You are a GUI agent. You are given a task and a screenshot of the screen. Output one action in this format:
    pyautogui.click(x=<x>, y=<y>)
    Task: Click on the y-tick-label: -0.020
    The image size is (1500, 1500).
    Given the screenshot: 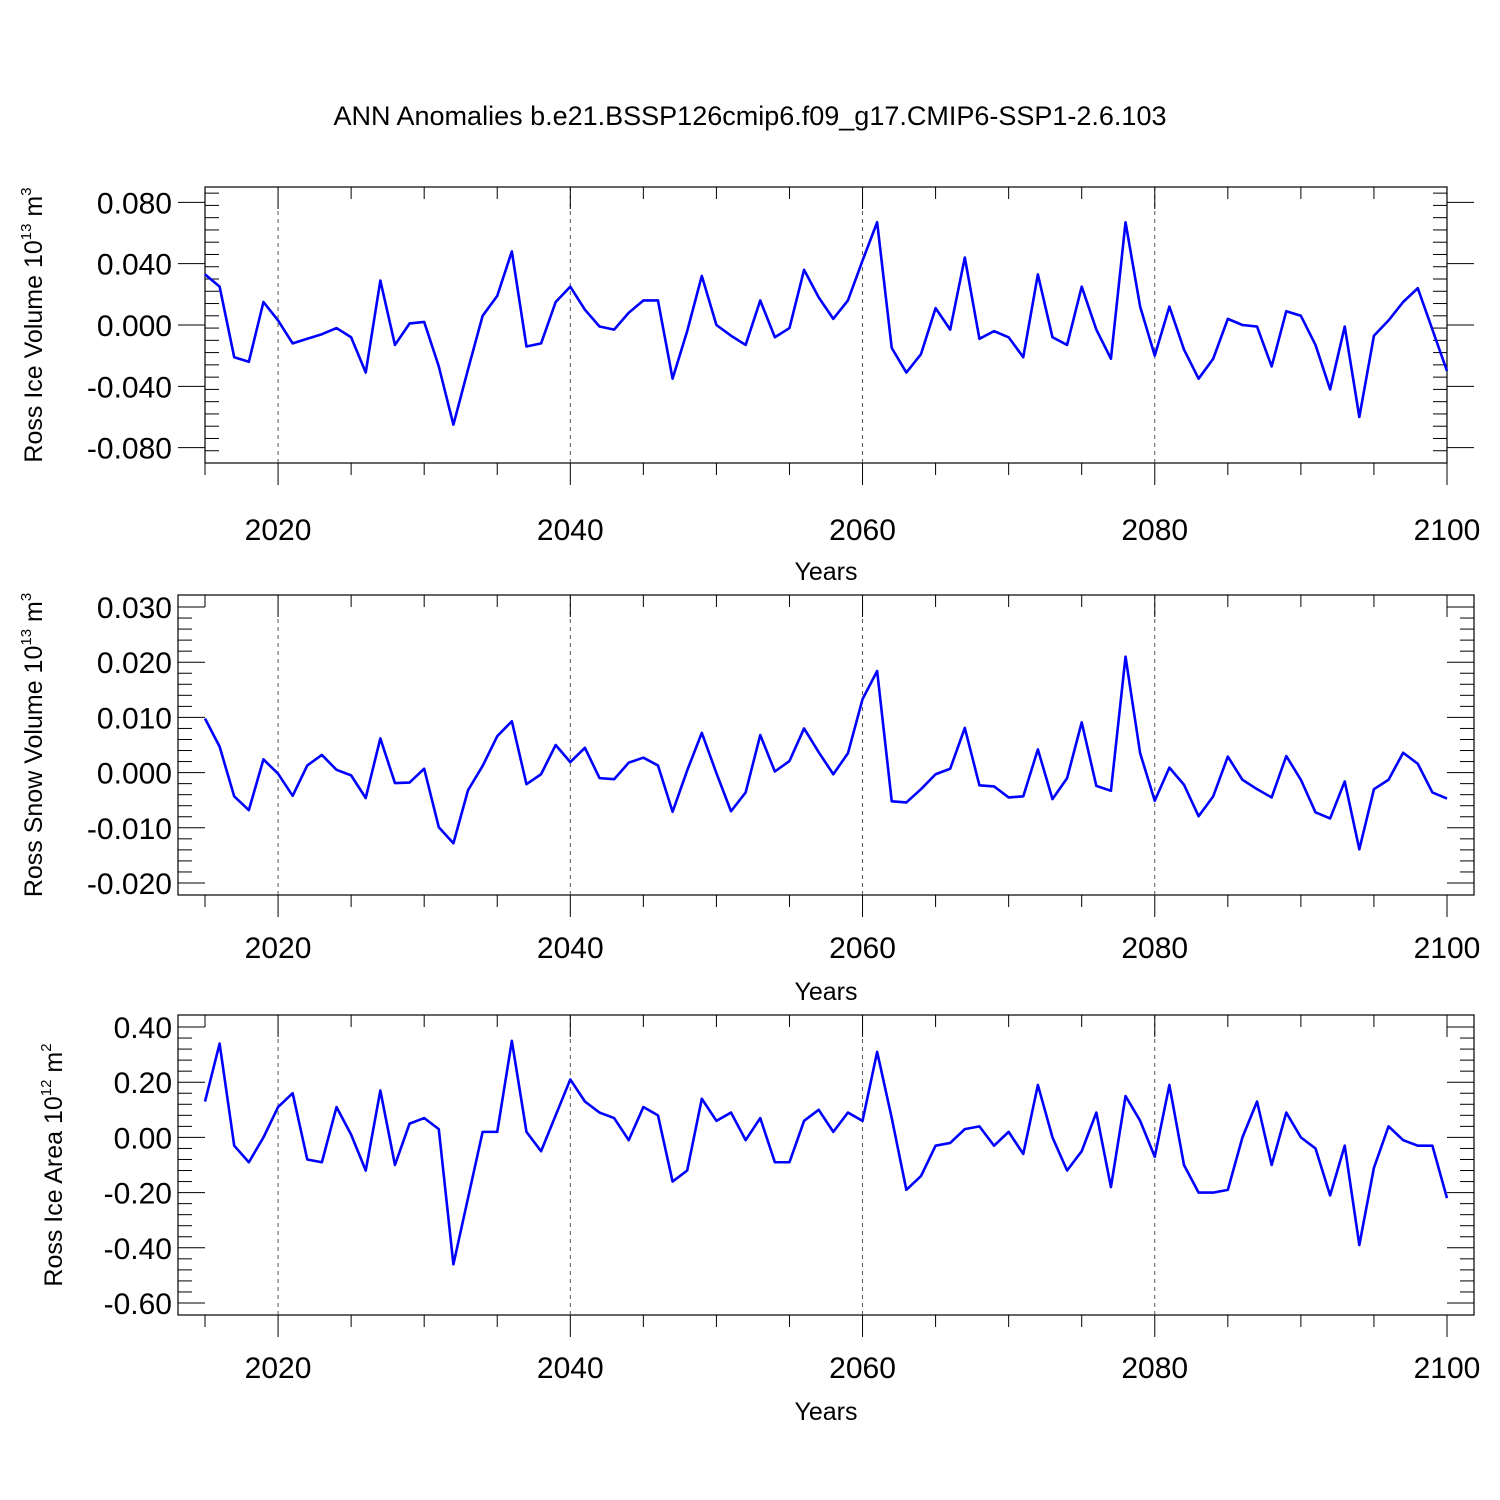 What is the action you would take?
    pyautogui.click(x=129, y=884)
    